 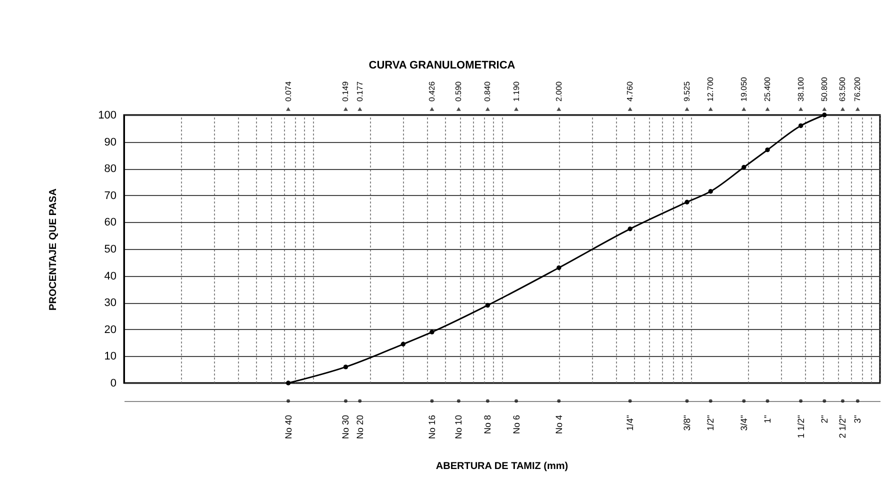 I want to click on y-tick-label: 100, so click(x=107, y=116).